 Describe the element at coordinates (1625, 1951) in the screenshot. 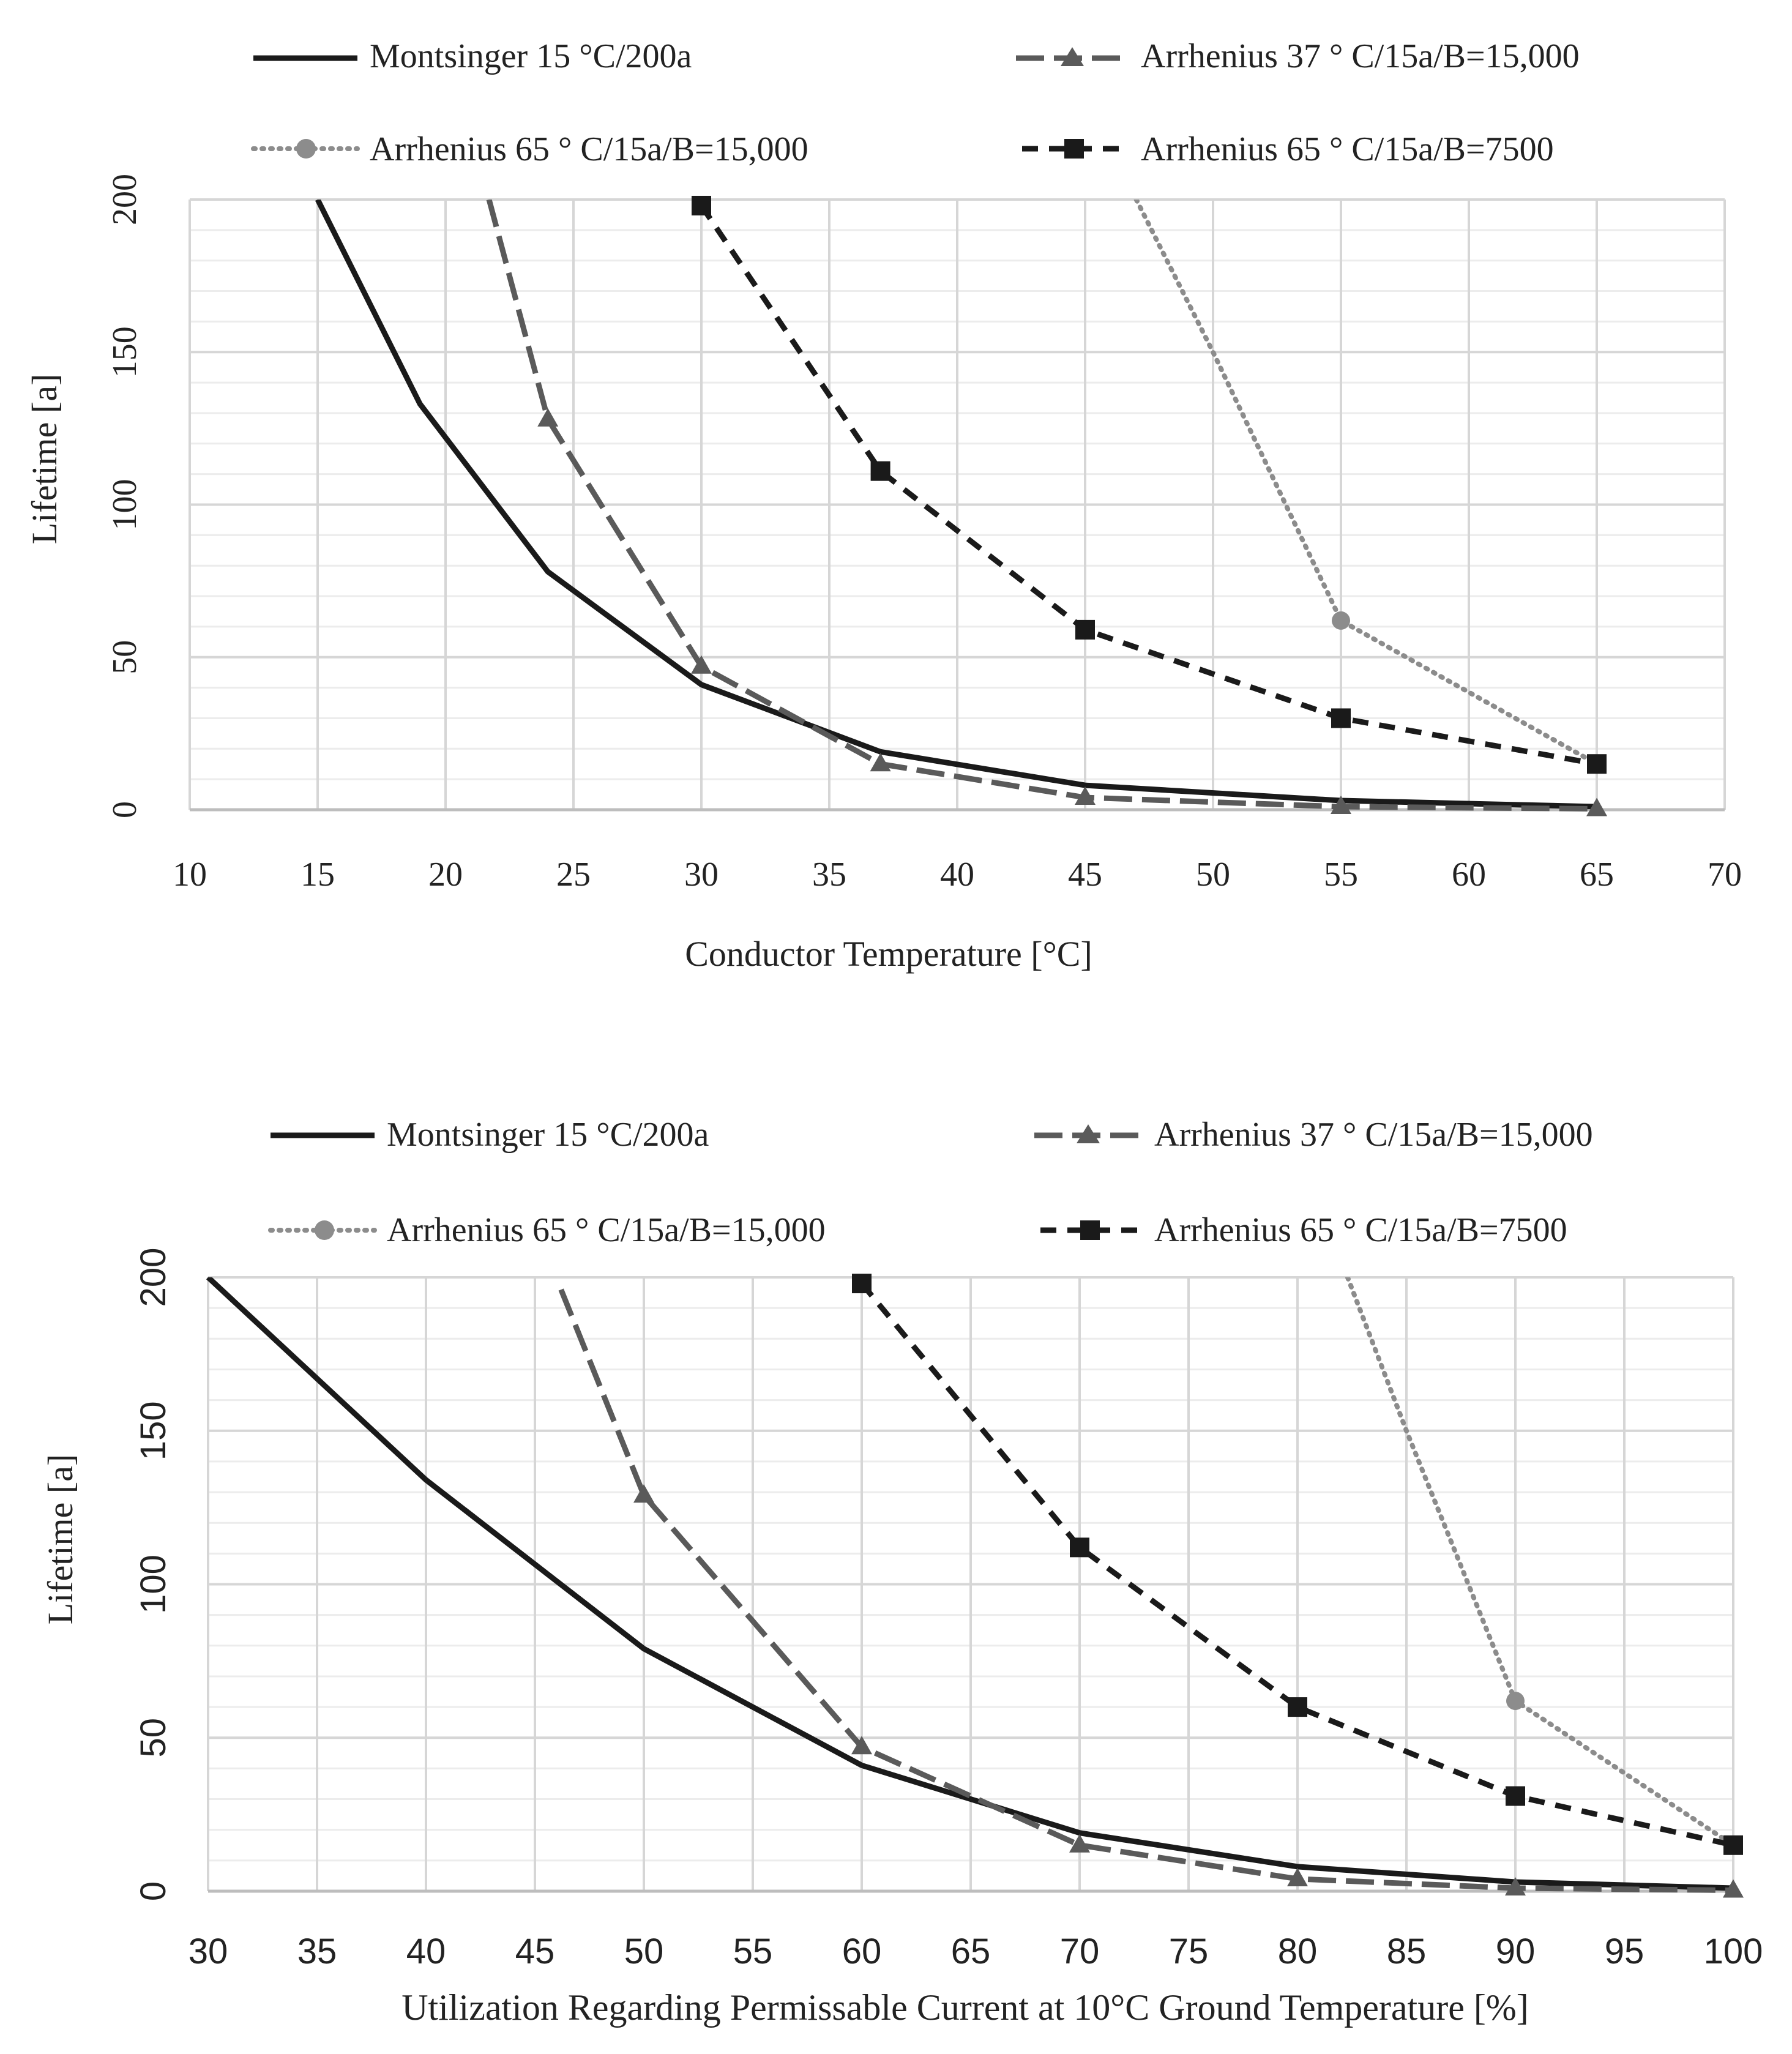

I see `x-tick-label: 95` at that location.